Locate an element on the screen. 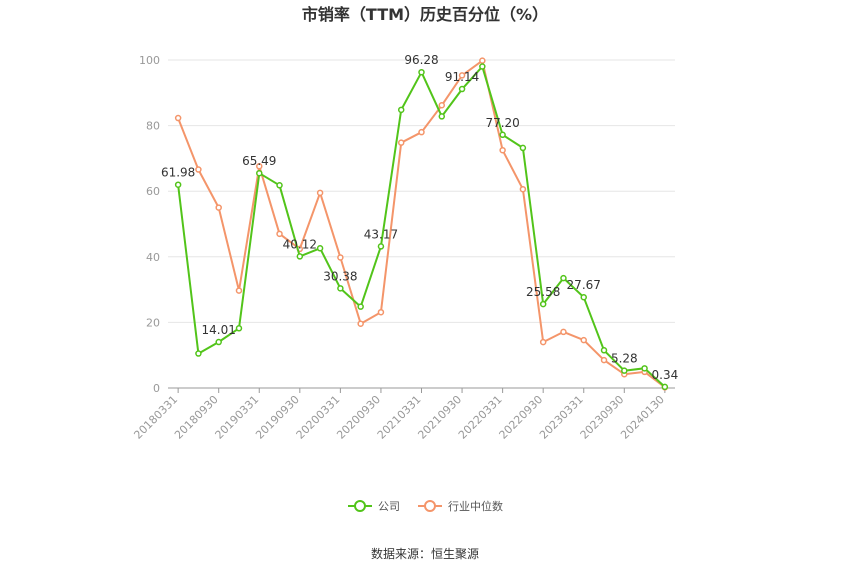 Image resolution: width=850 pixels, height=574 pixels. y-tick-label: 0 is located at coordinates (156, 388).